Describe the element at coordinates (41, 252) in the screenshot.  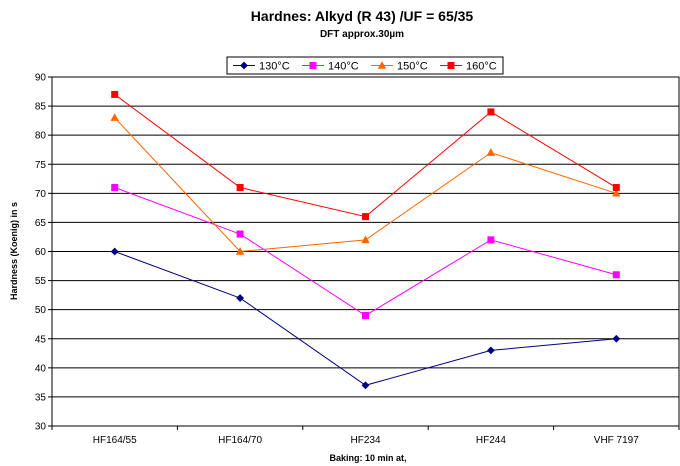
I see `y-tick-label: 60` at that location.